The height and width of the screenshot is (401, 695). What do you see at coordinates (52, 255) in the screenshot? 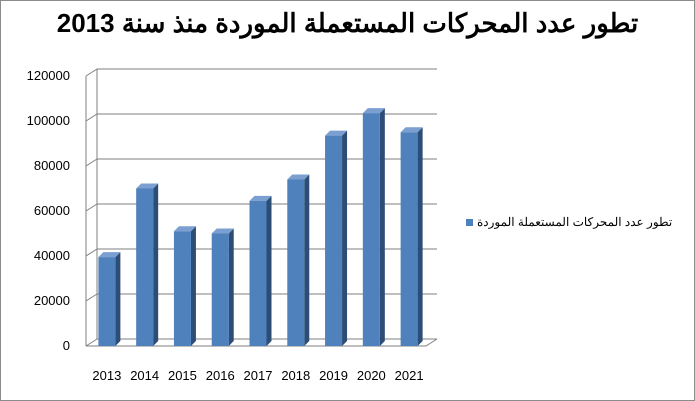
I see `y-tick-label: 40000` at bounding box center [52, 255].